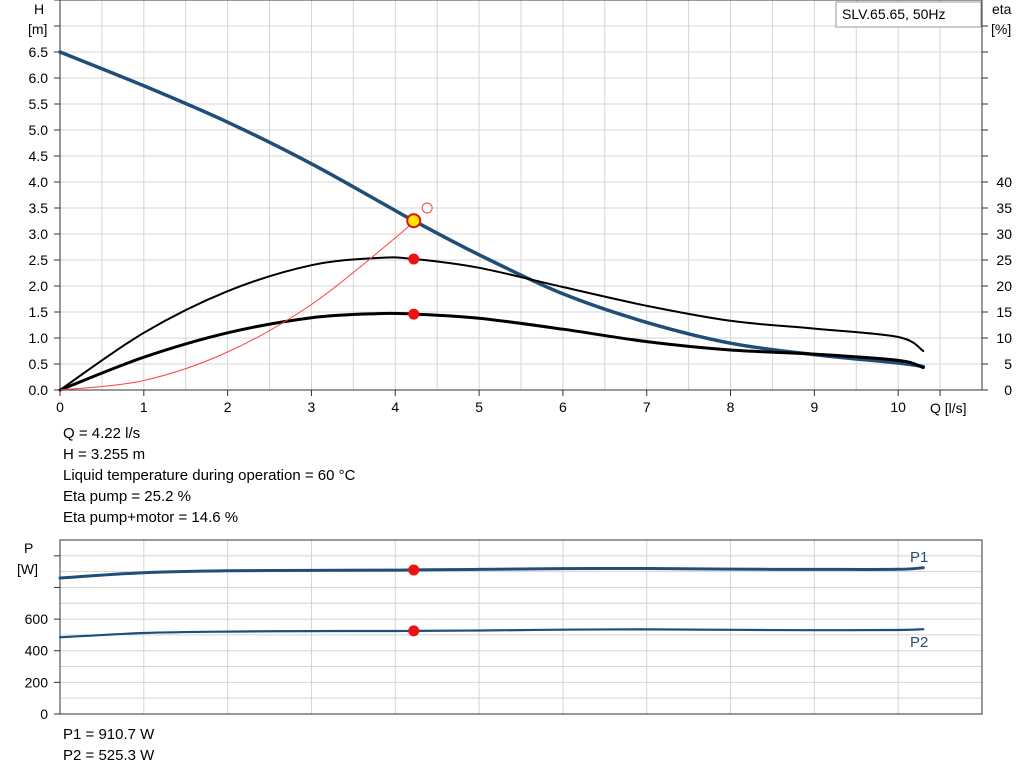 The width and height of the screenshot is (1024, 781). What do you see at coordinates (39, 104) in the screenshot?
I see `y-tick-label: 5.5` at bounding box center [39, 104].